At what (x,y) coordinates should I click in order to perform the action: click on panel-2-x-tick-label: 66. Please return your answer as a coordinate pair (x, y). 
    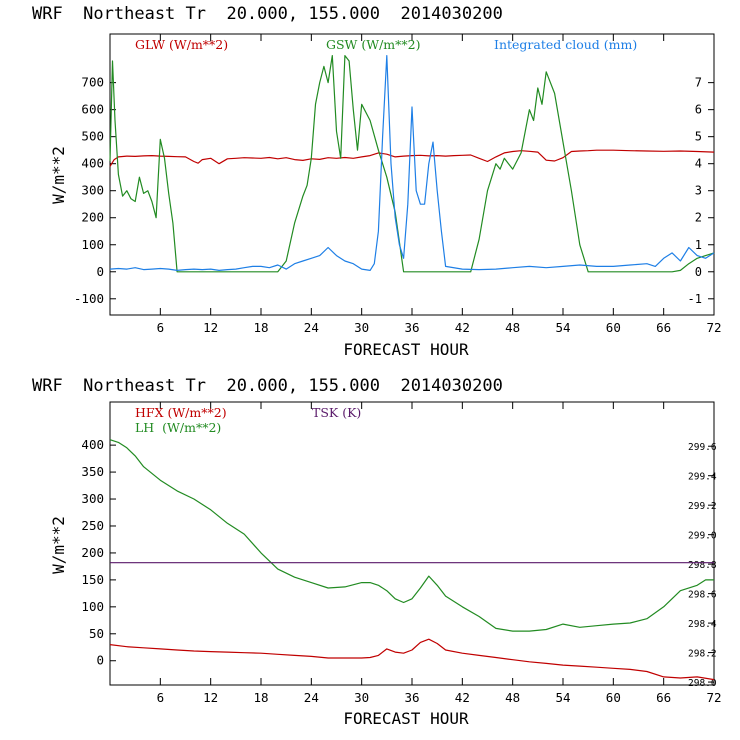
    Looking at the image, I should click on (663, 697).